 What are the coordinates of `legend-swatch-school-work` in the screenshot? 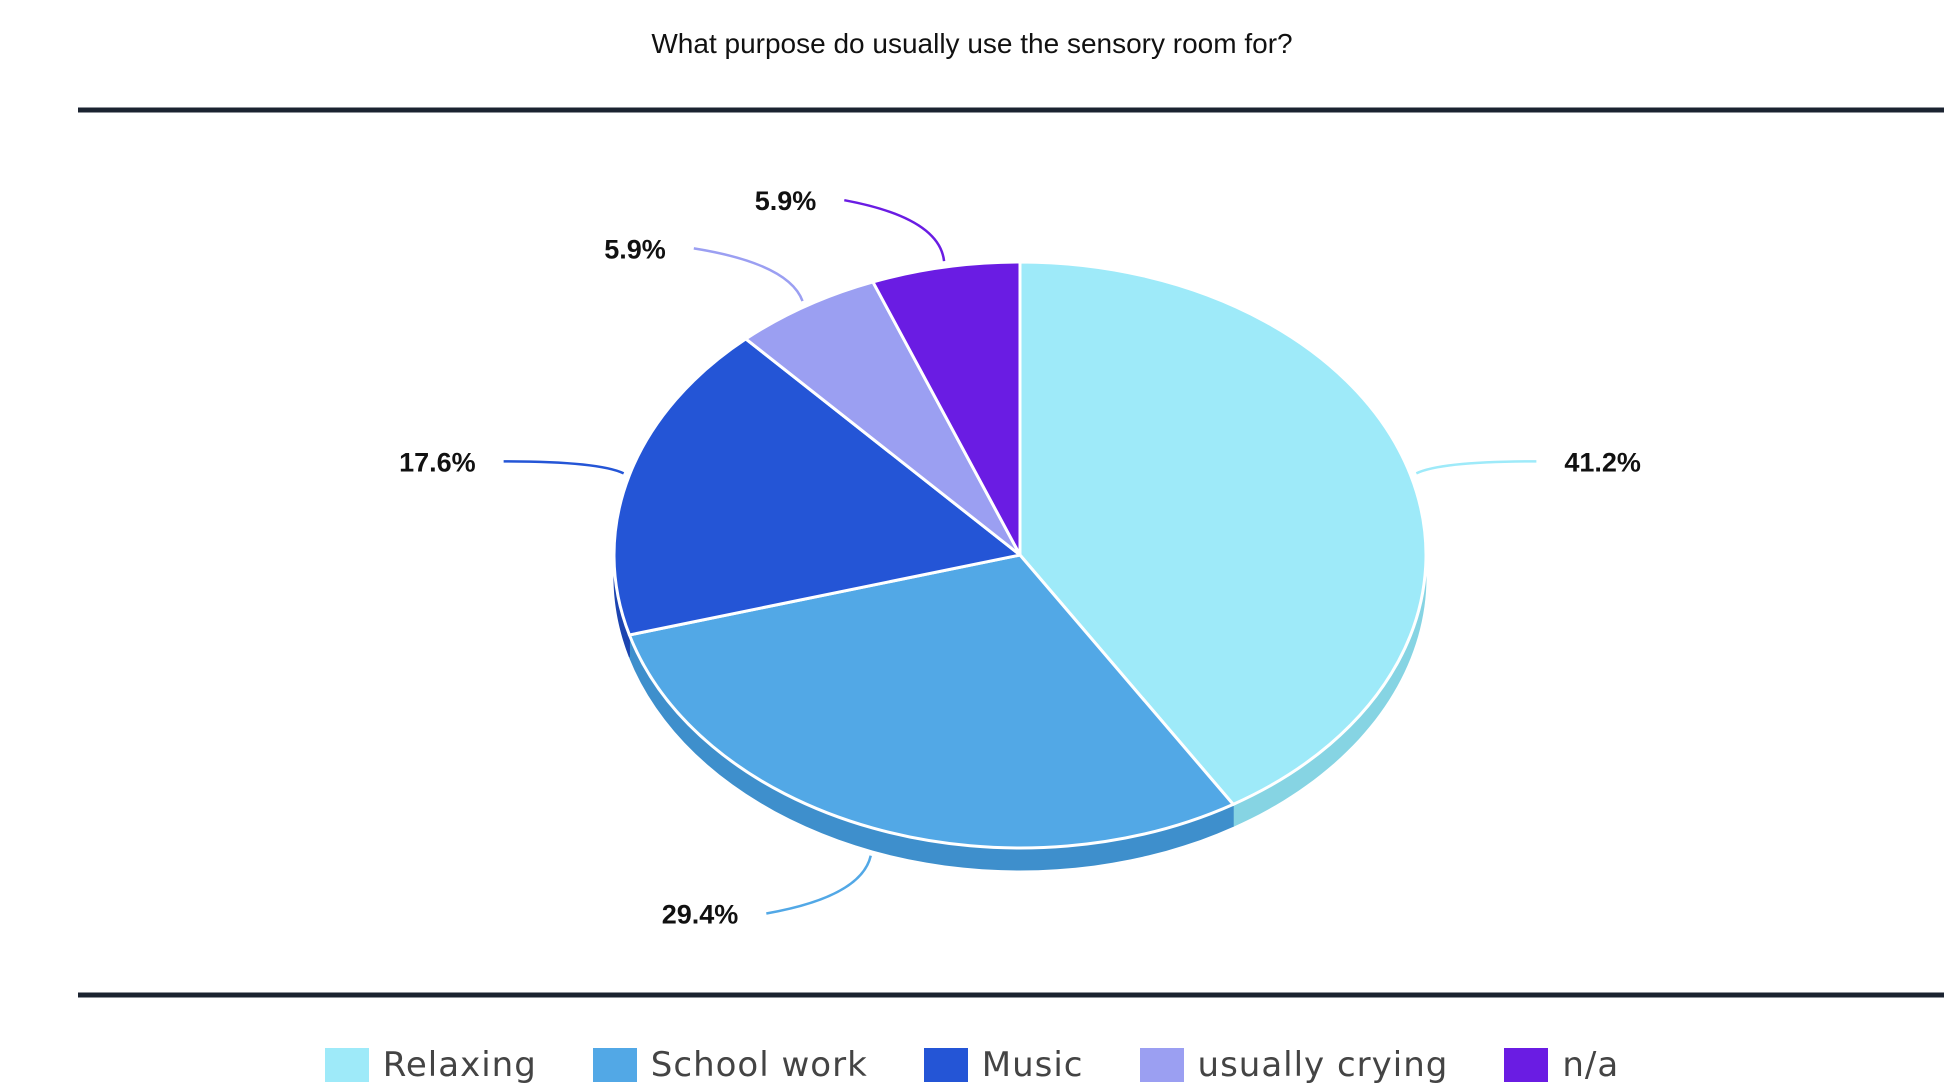 It's located at (614, 1064).